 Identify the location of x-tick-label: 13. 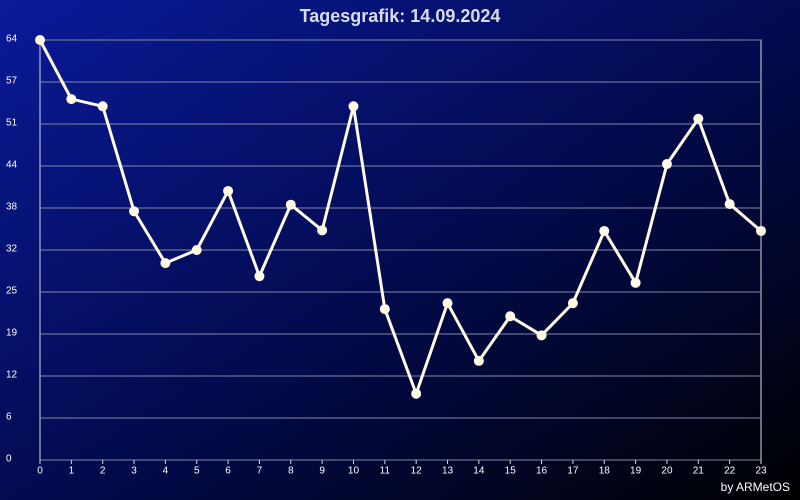
(448, 471).